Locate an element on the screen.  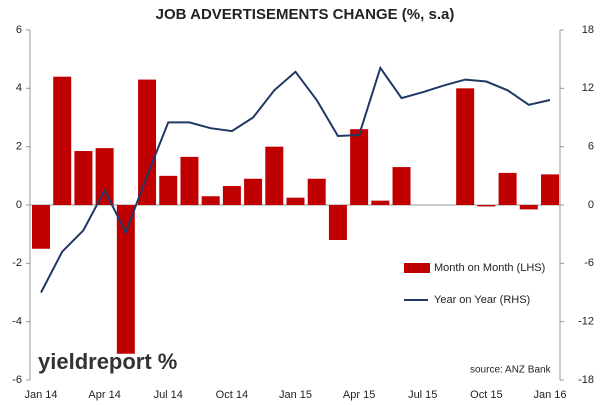
y-tick-label: 4 is located at coordinates (19, 88).